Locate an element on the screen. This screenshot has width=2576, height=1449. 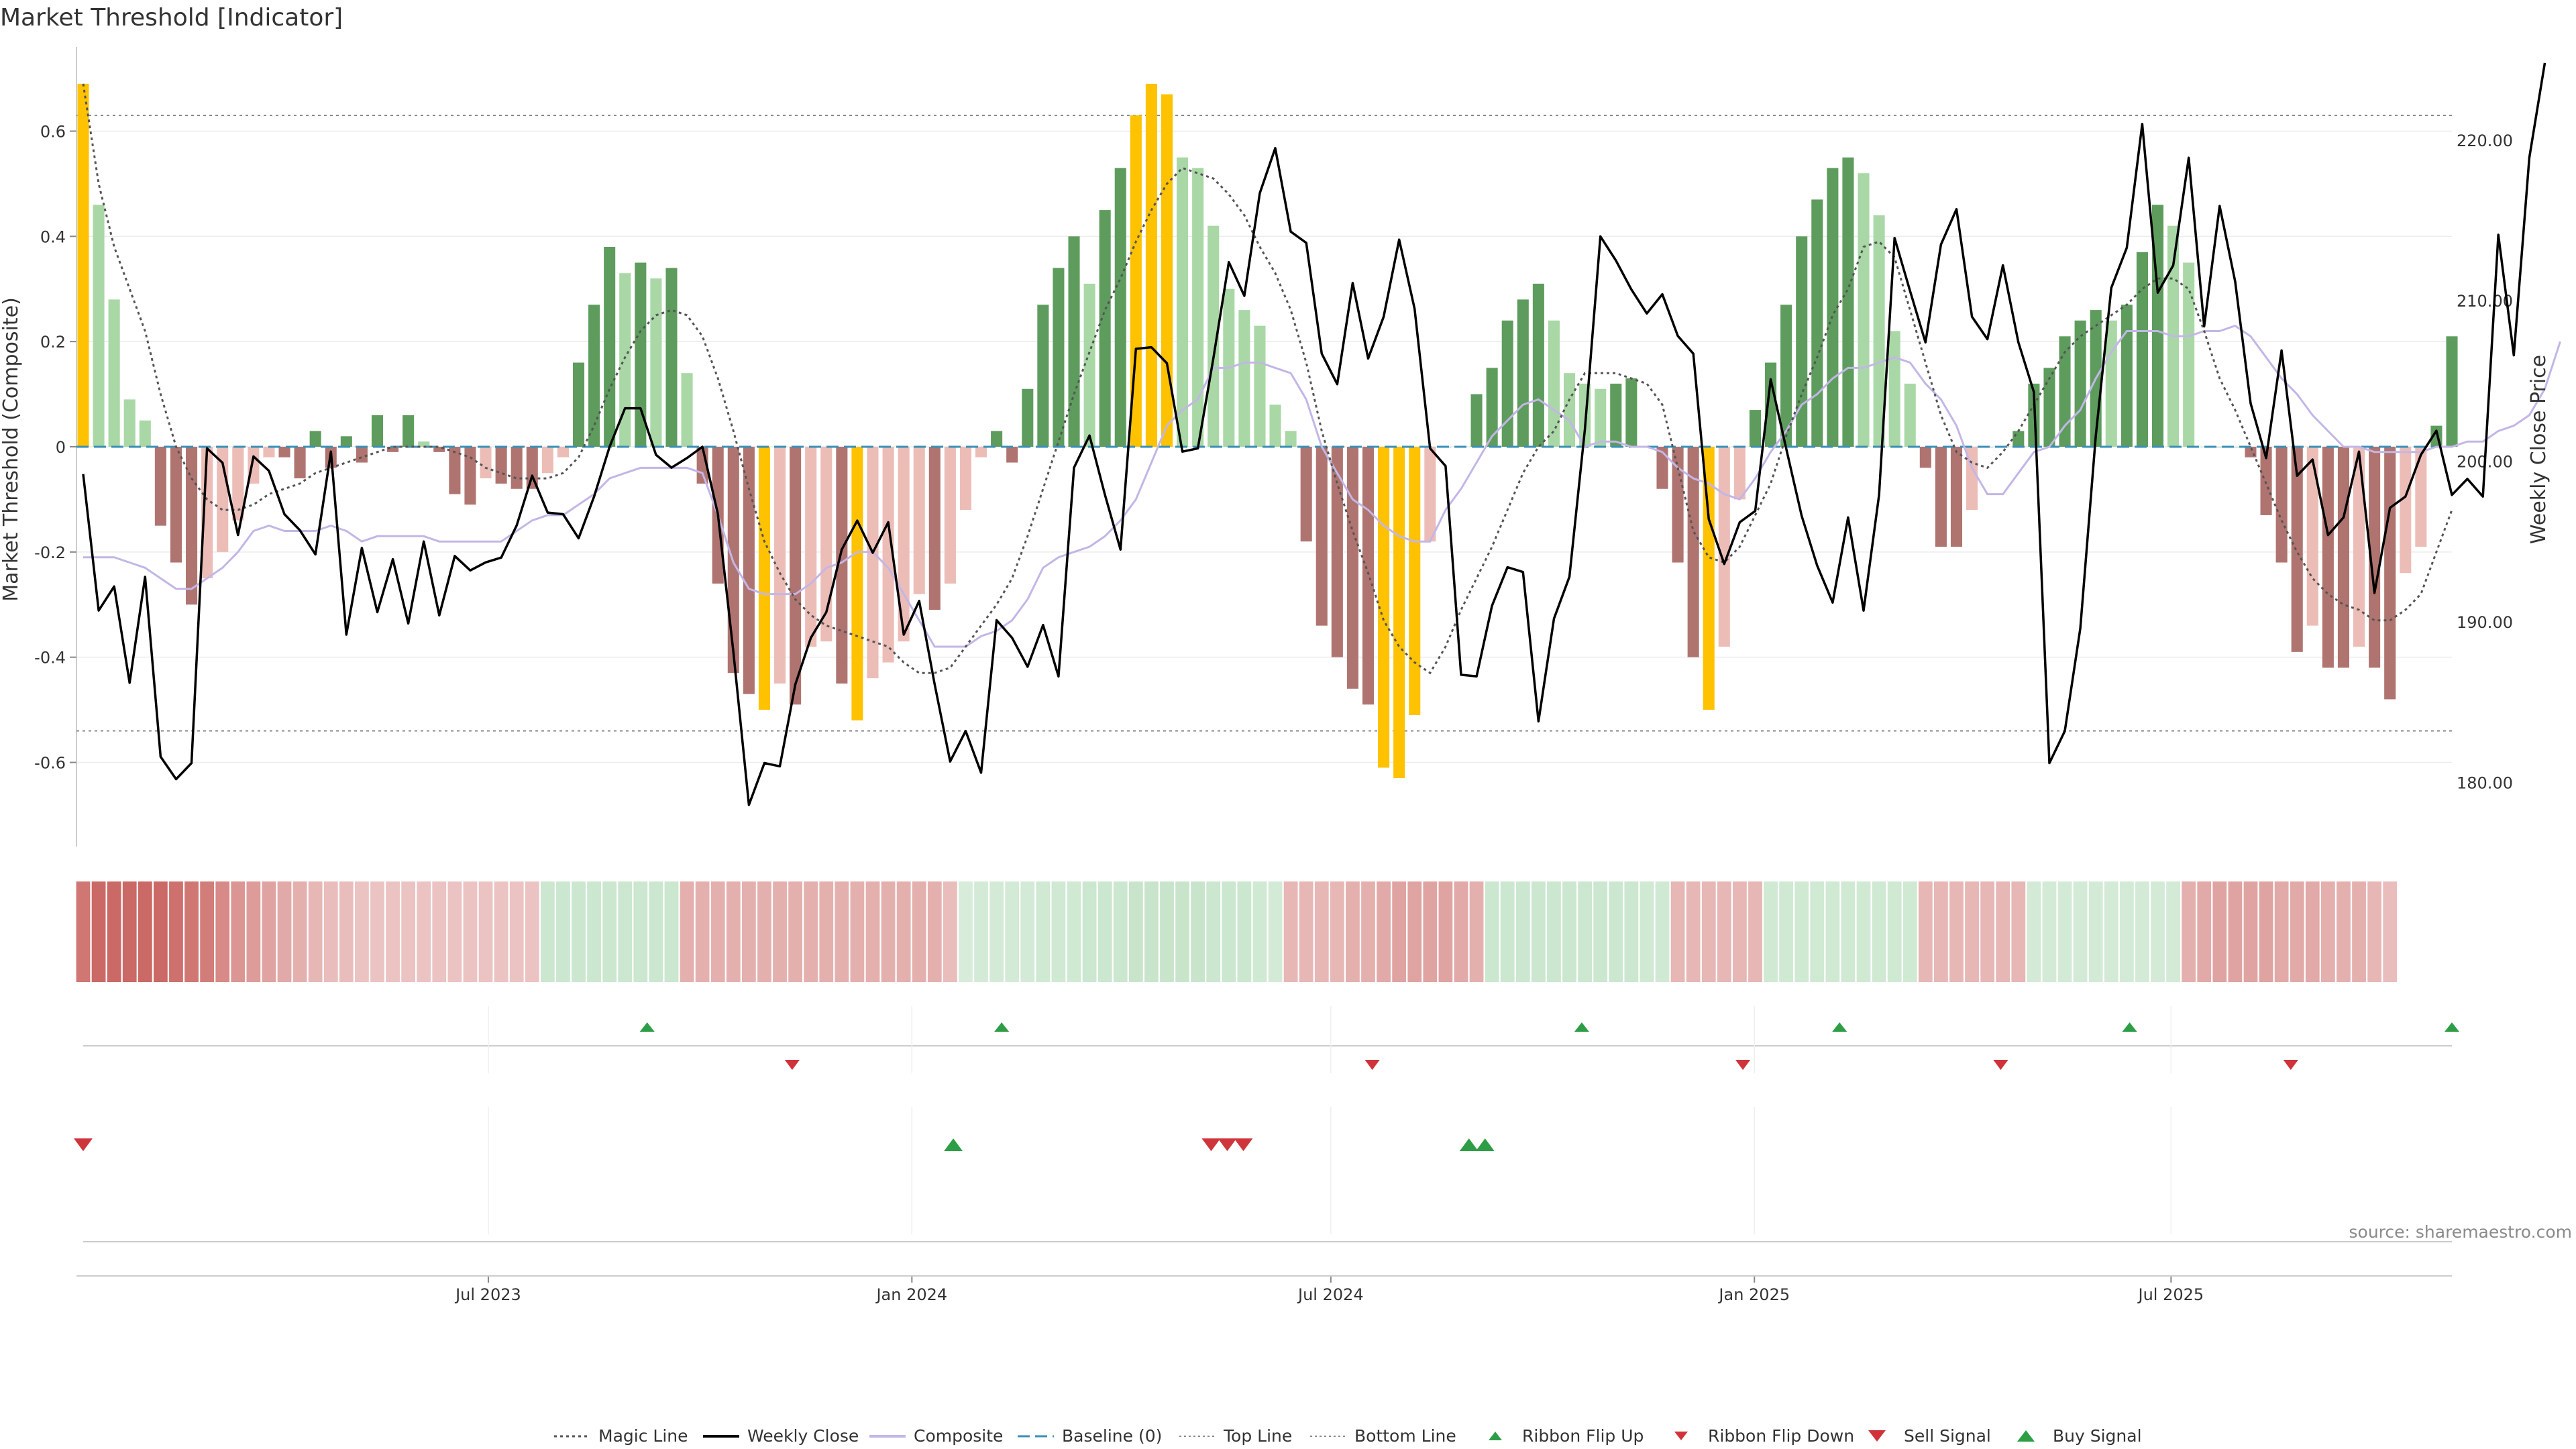
legend-item: Top Line is located at coordinates (1235, 1436).